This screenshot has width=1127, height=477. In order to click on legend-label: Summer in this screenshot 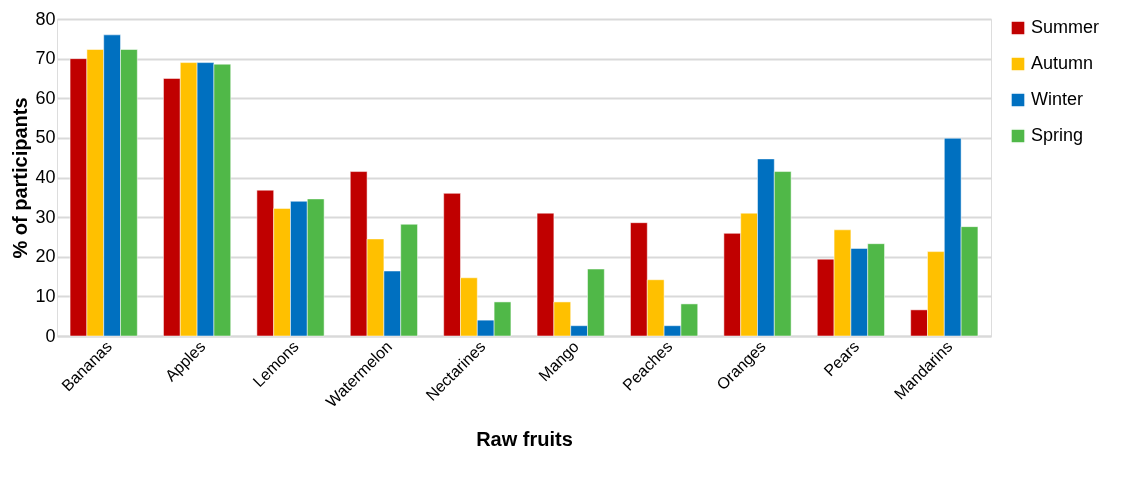, I will do `click(1065, 27)`.